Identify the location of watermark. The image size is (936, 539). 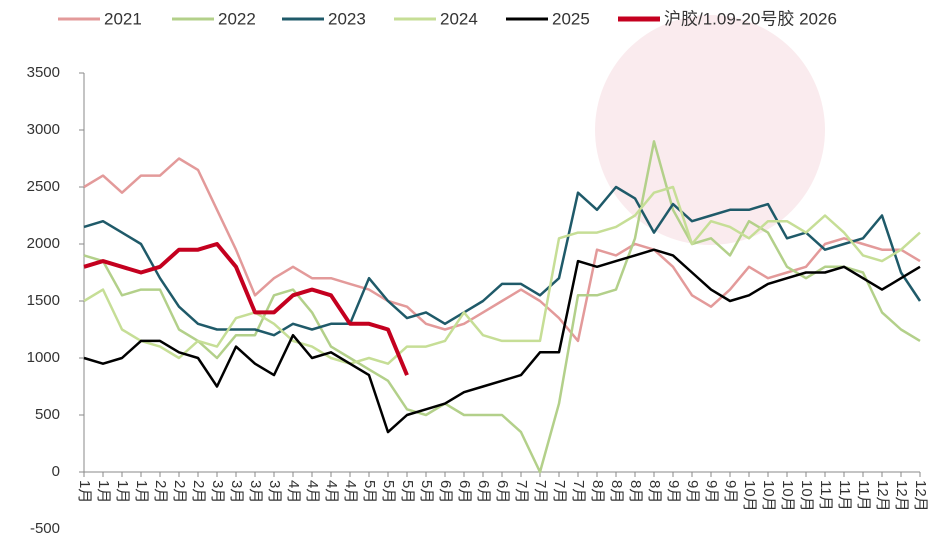
(710, 130).